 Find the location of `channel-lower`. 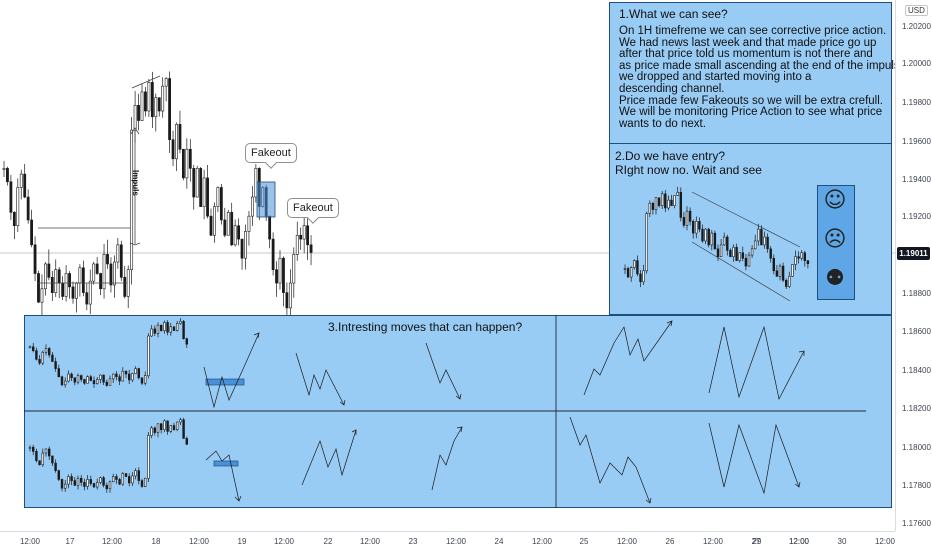

channel-lower is located at coordinates (741, 271).